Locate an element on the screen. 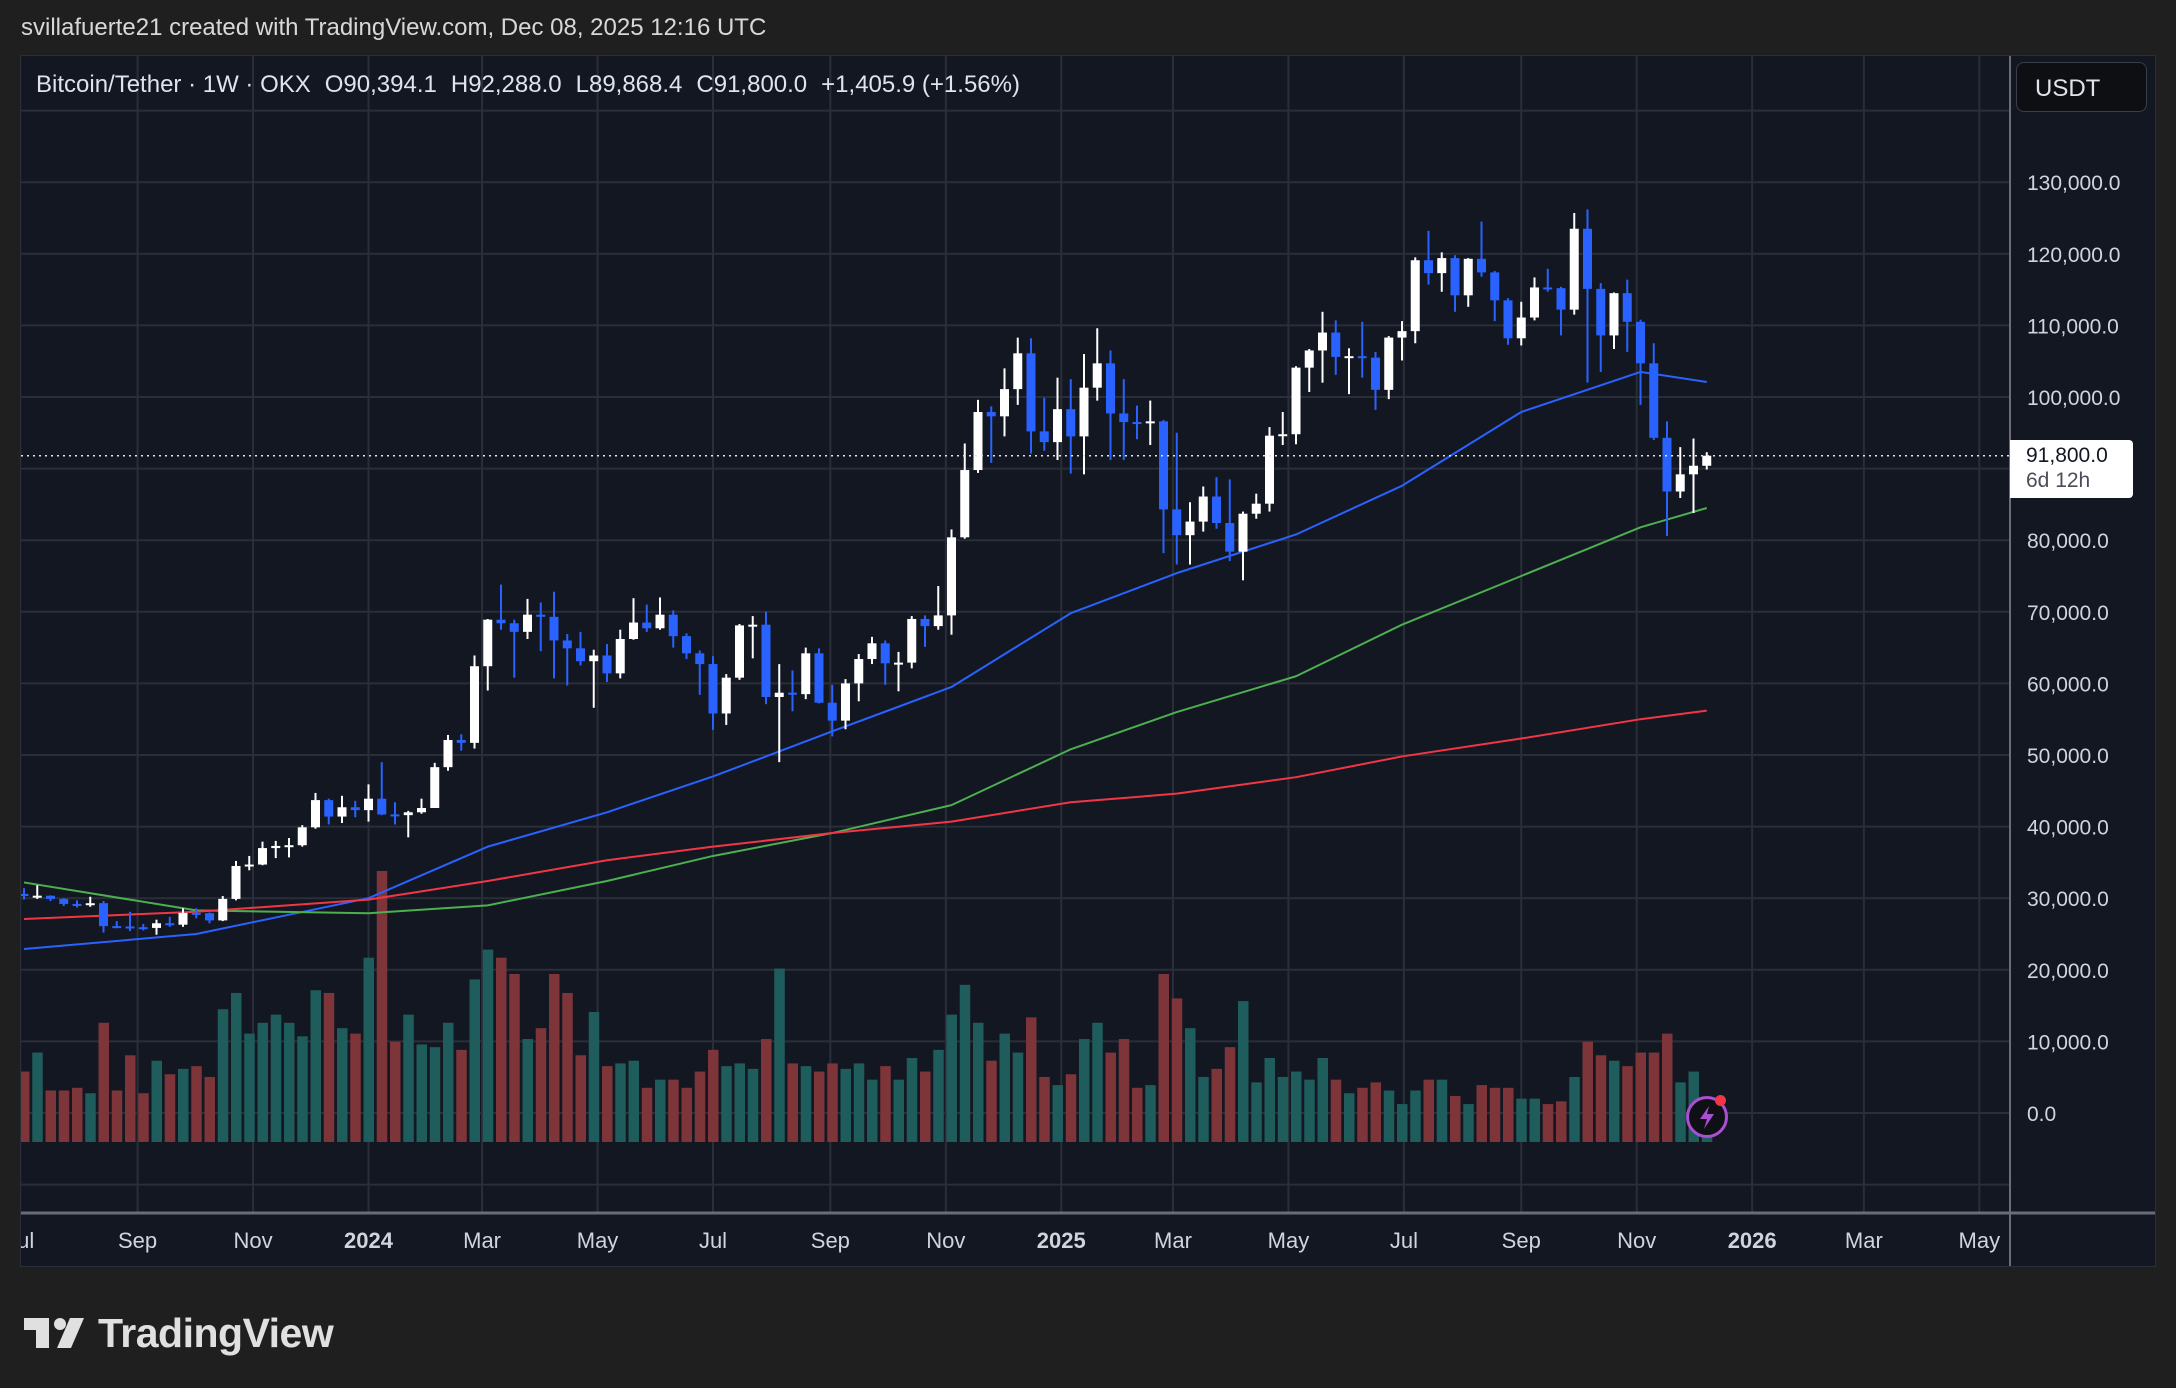  price-tick-label: 50,000.0 is located at coordinates (2068, 756).